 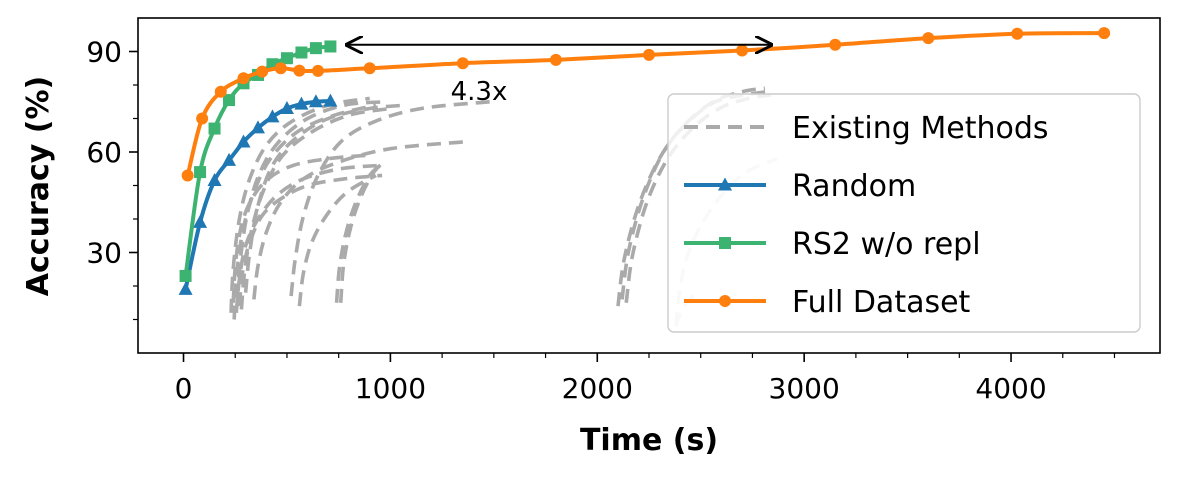 I want to click on x-tick-label: 4000, so click(x=1010, y=388).